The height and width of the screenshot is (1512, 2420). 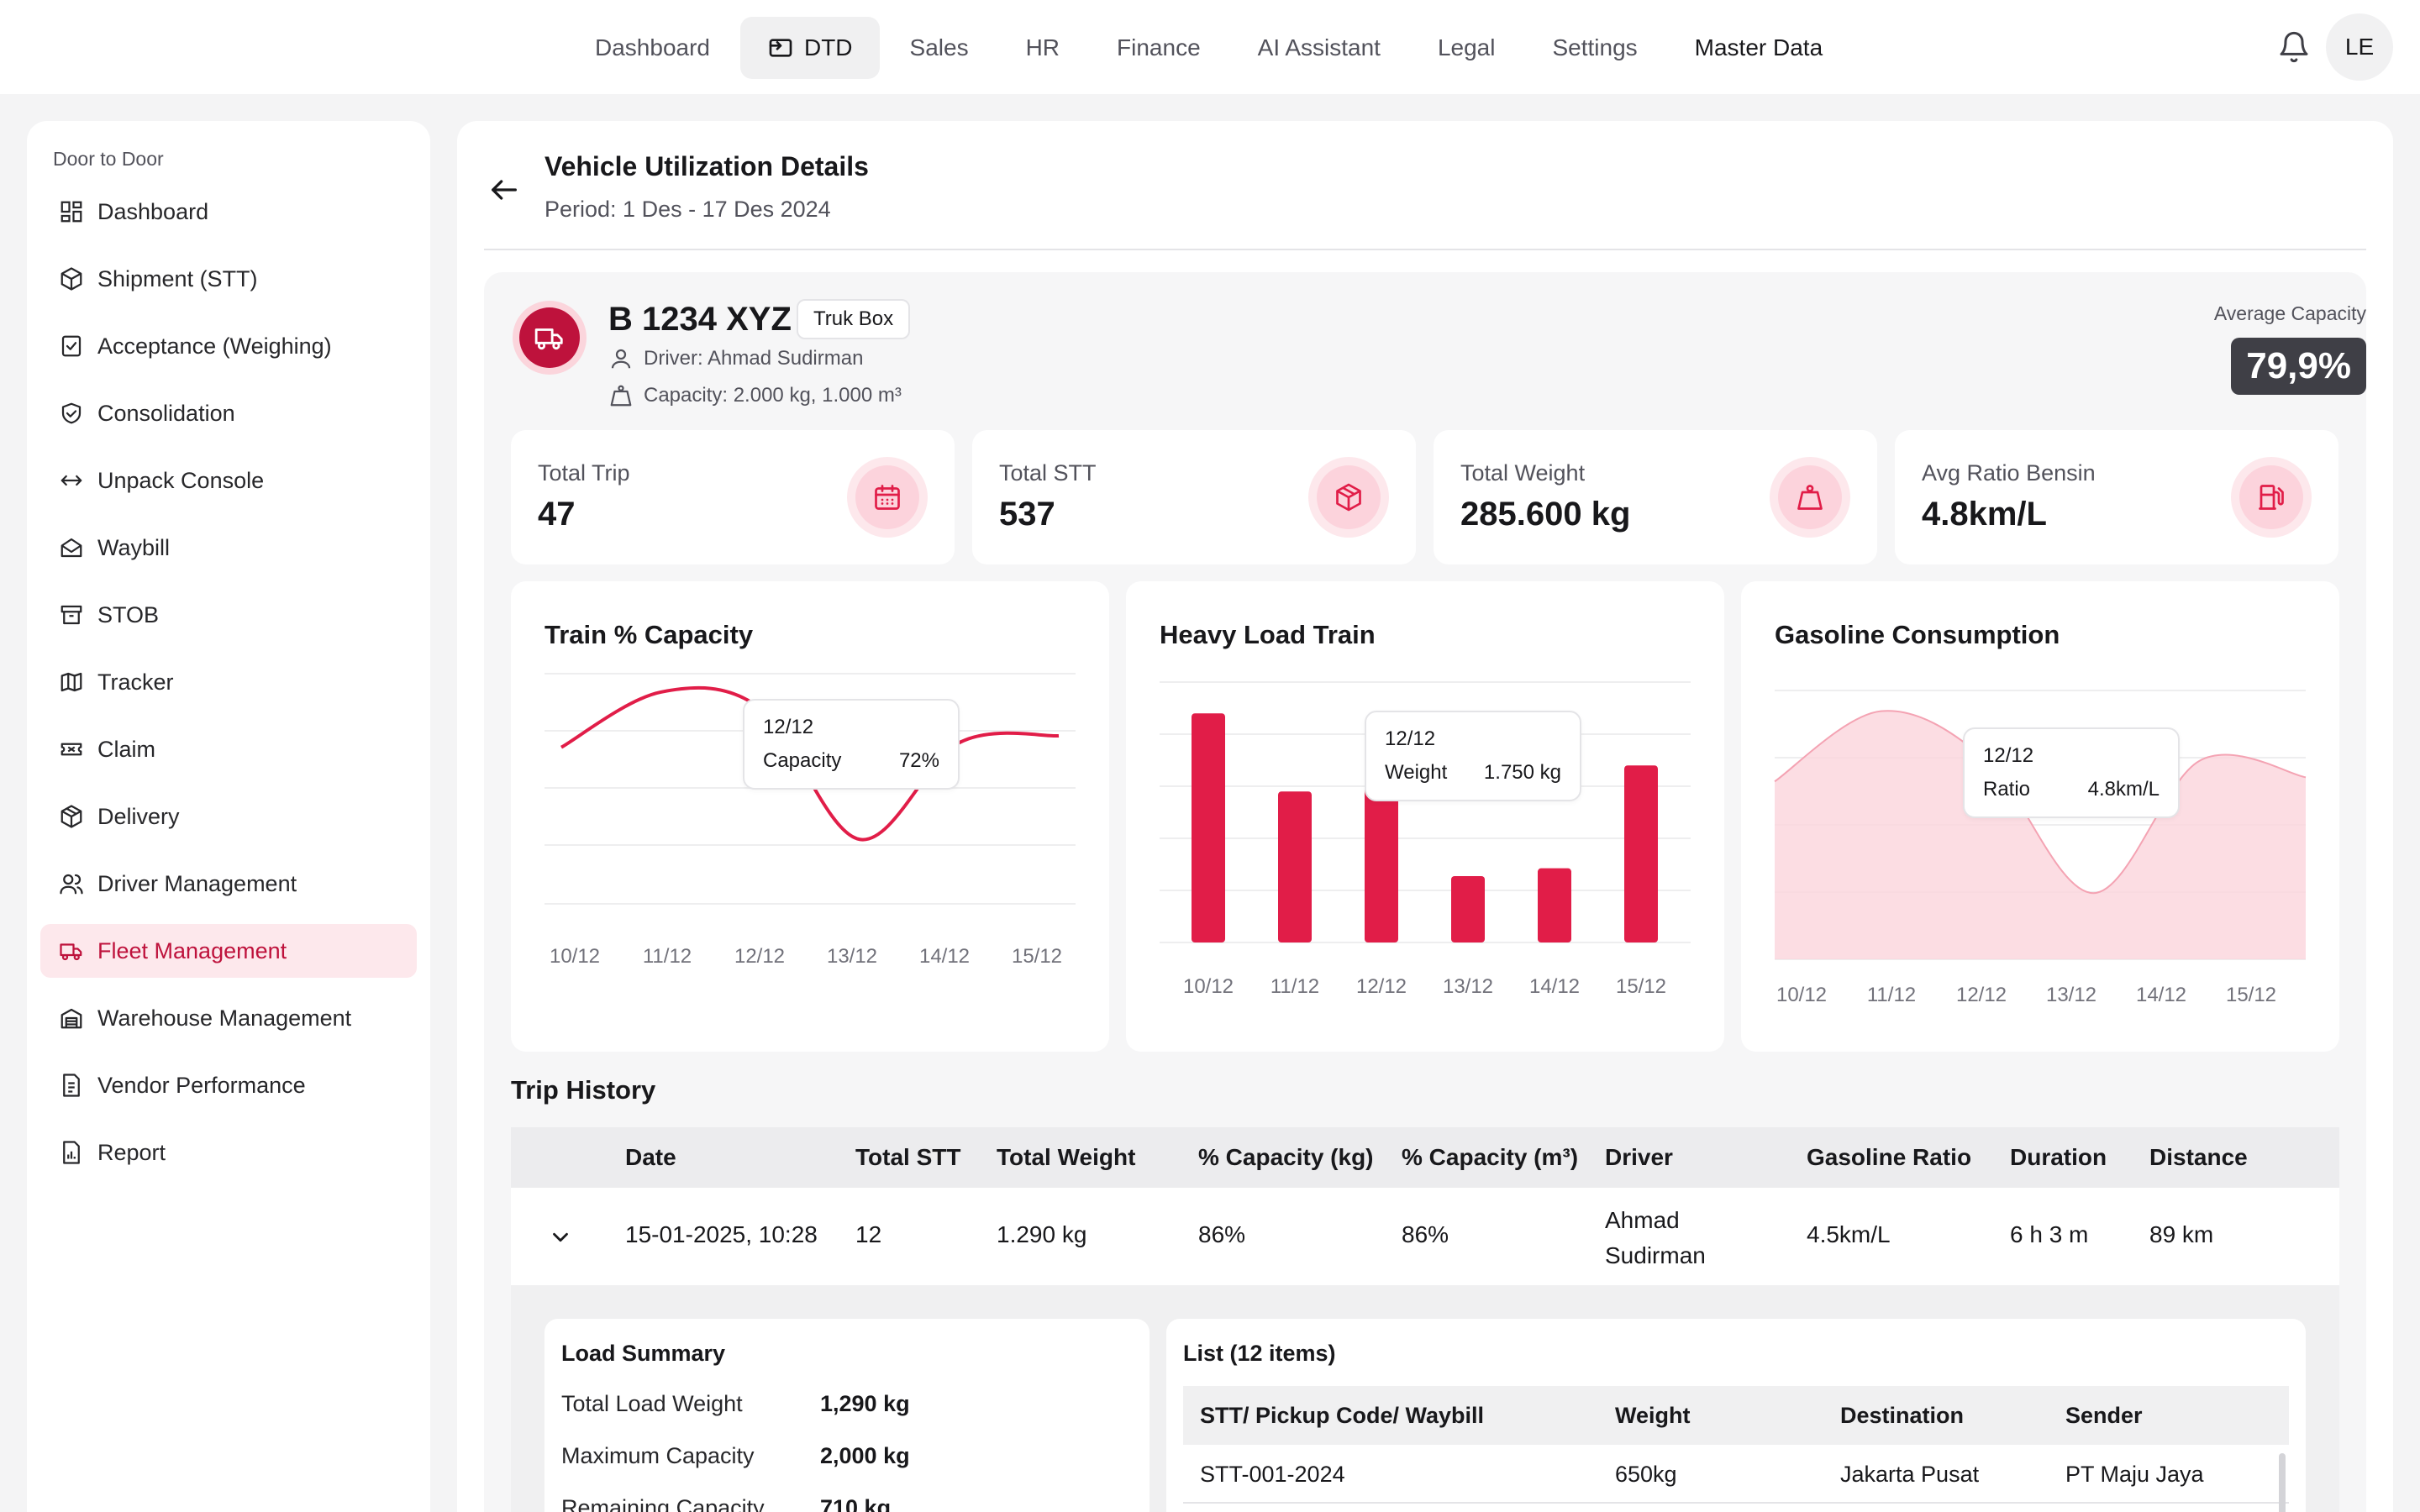 What do you see at coordinates (228, 346) in the screenshot?
I see `sidebar-item-acceptance: Acceptance (Weighing)` at bounding box center [228, 346].